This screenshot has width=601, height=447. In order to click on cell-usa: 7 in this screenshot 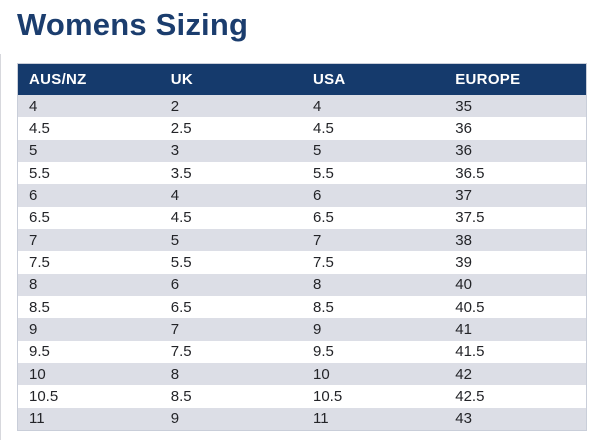, I will do `click(373, 240)`.